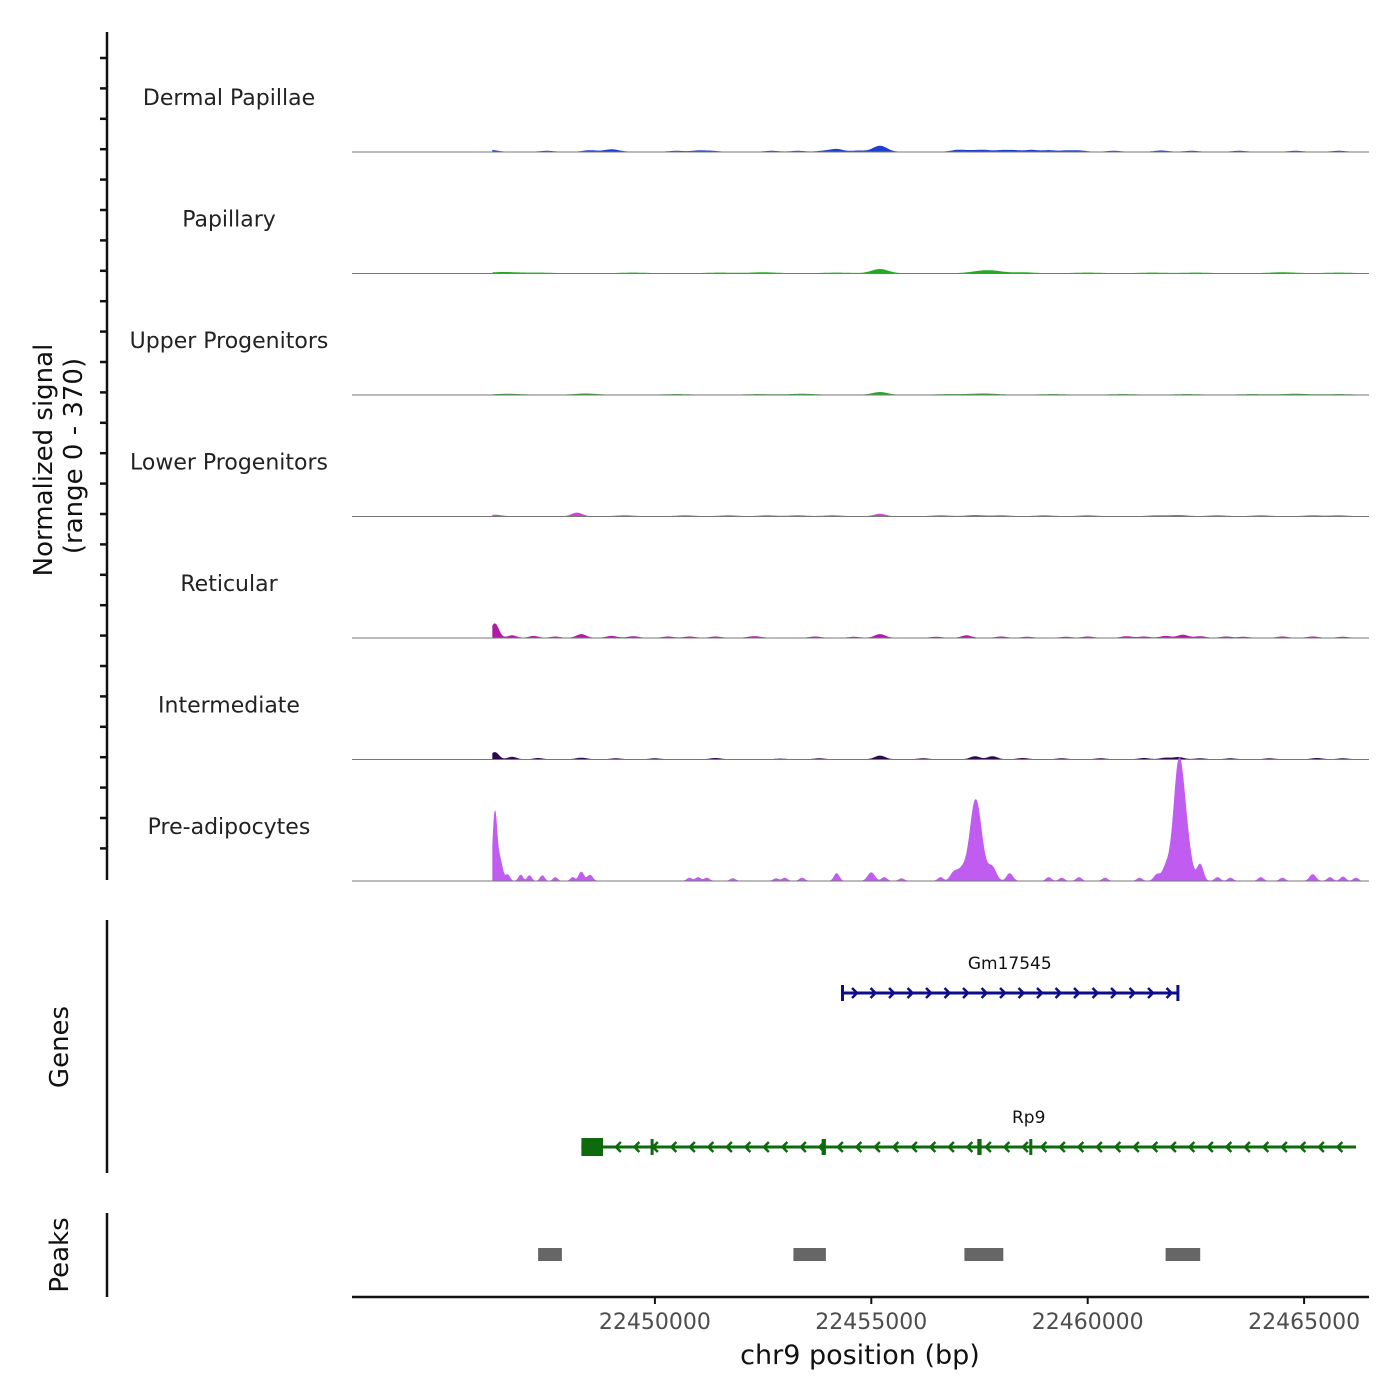  Describe the element at coordinates (775, 241) in the screenshot. I see `track-papillary: Papillary` at that location.